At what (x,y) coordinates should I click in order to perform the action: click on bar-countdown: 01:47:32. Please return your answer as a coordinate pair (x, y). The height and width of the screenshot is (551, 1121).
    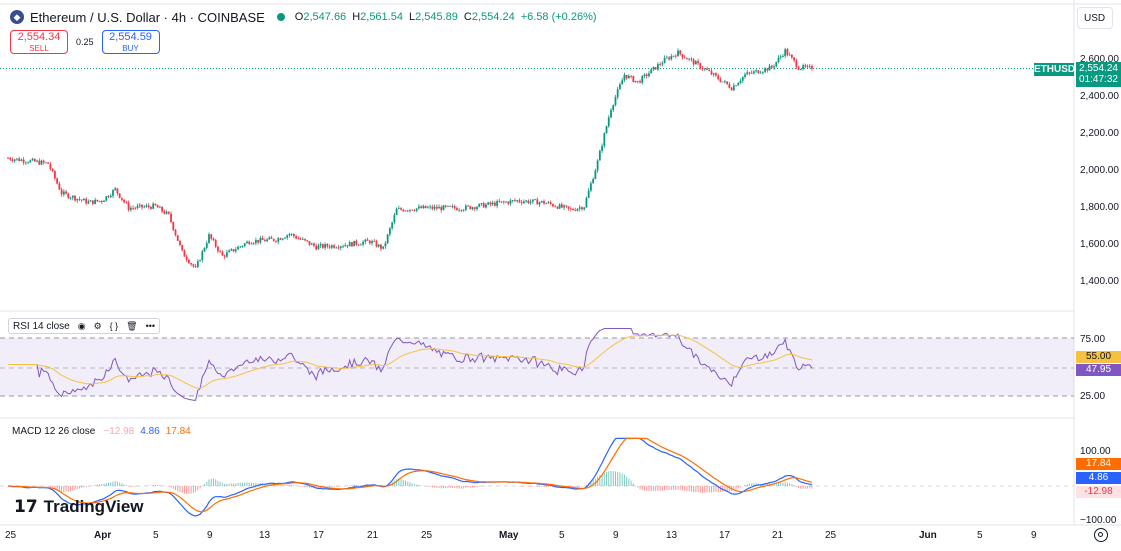
    Looking at the image, I should click on (1098, 79).